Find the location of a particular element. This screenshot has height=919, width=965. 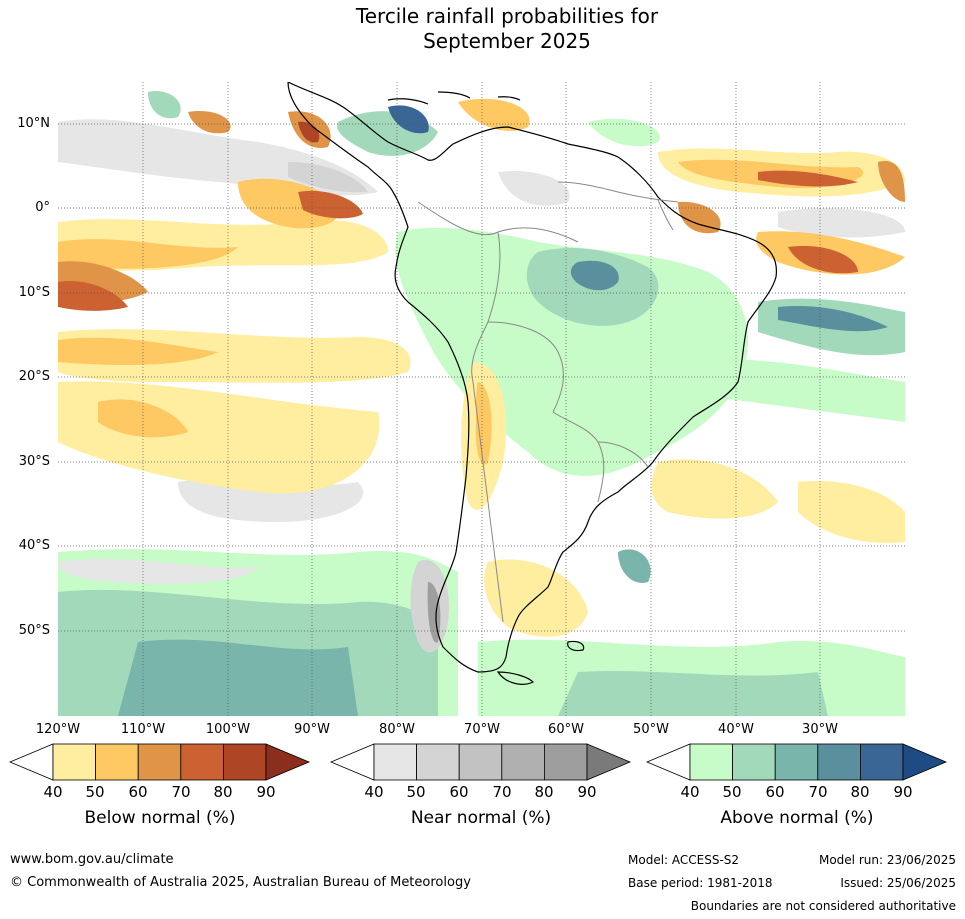

colorbar-near-normal is located at coordinates (480, 762).